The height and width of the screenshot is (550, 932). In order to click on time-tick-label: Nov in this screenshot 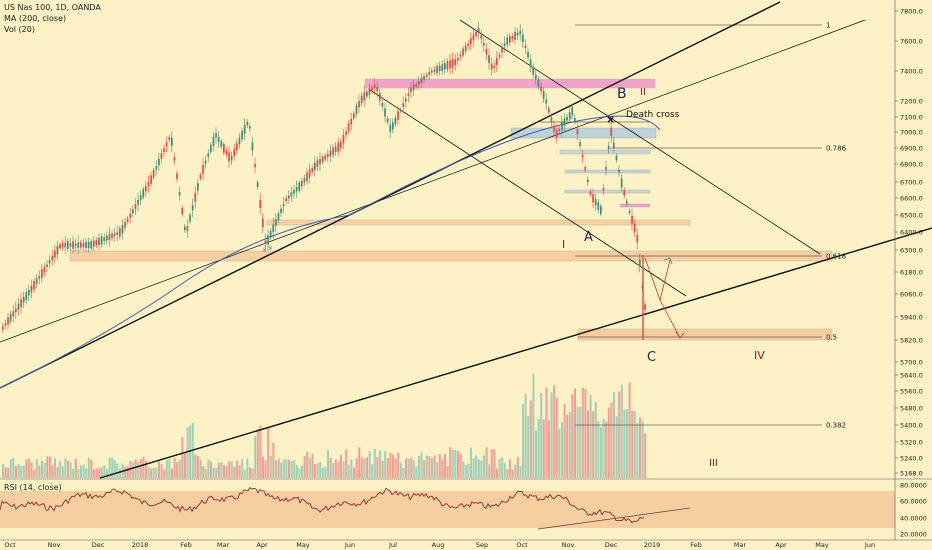, I will do `click(54, 545)`.